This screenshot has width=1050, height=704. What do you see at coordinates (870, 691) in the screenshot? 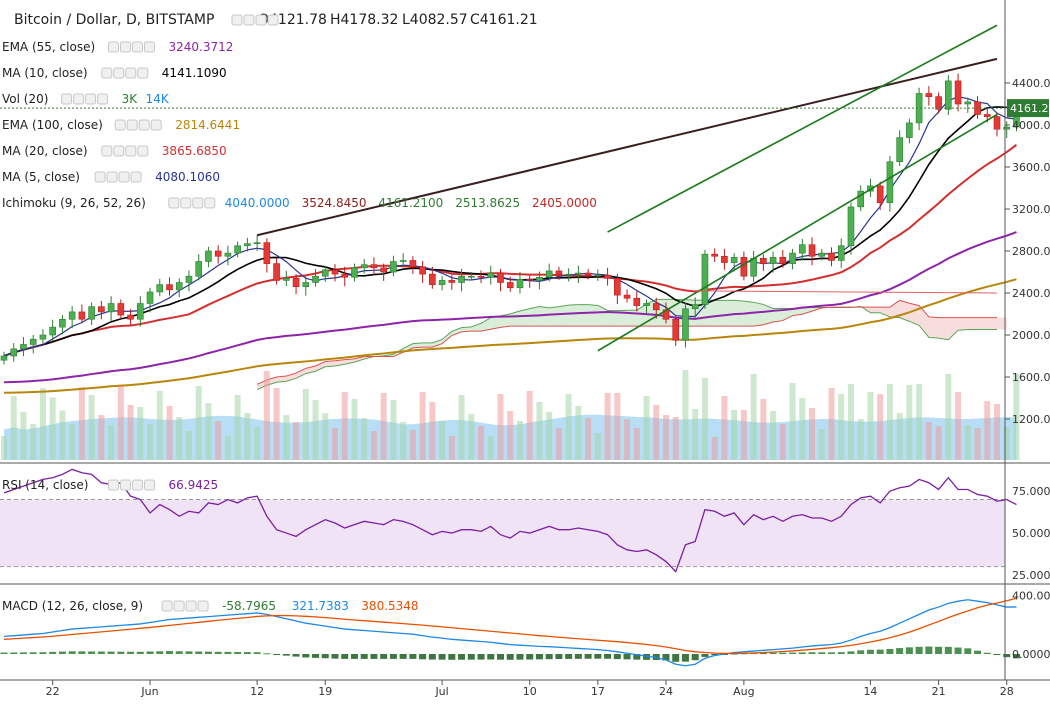
I see `time-tick-label: 14` at bounding box center [870, 691].